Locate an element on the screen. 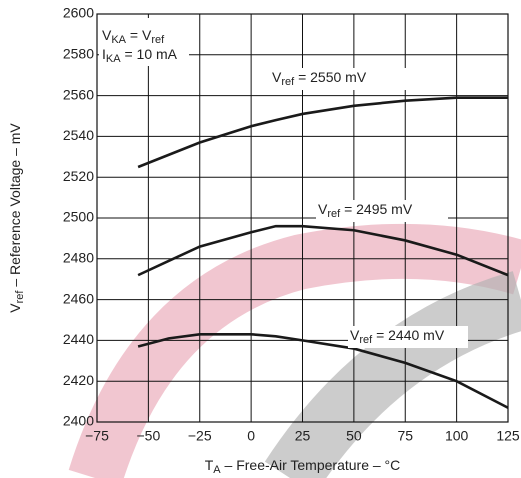  annotation: VKA​ = Vref​ is located at coordinates (133, 36).